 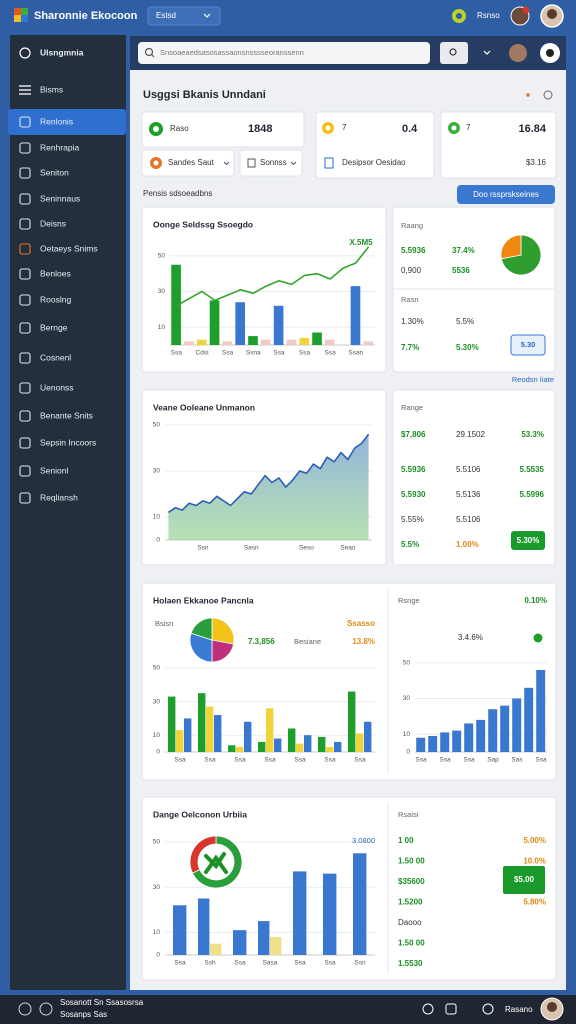 I want to click on kpi-icon-inner, so click(x=156, y=129).